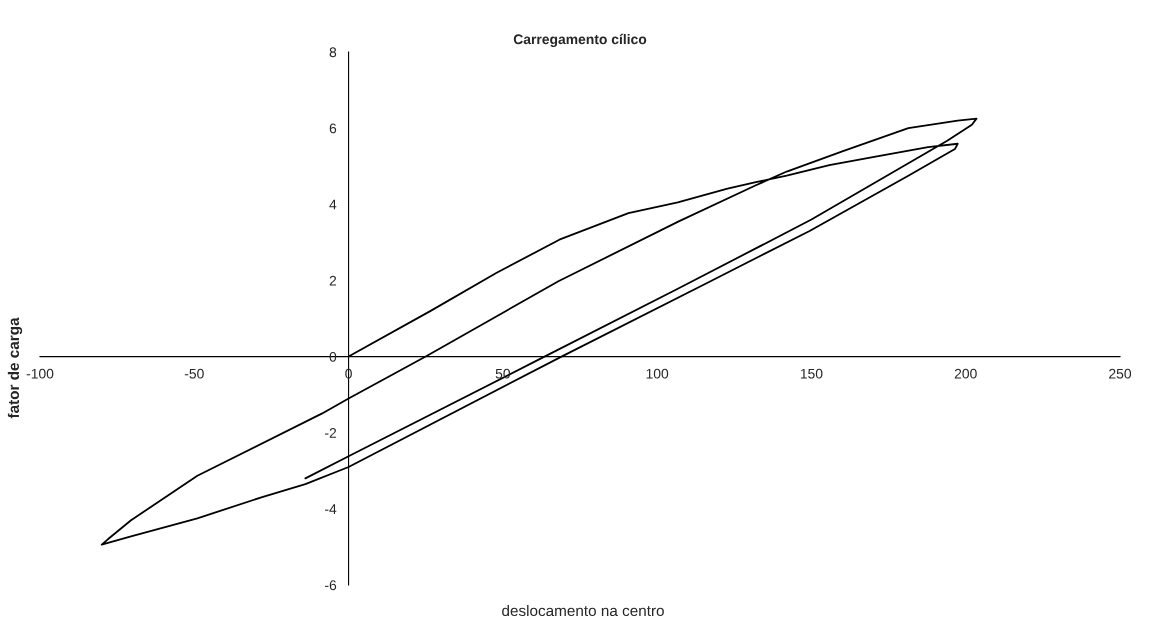 The image size is (1174, 633). I want to click on y-tick-label: -4, so click(331, 509).